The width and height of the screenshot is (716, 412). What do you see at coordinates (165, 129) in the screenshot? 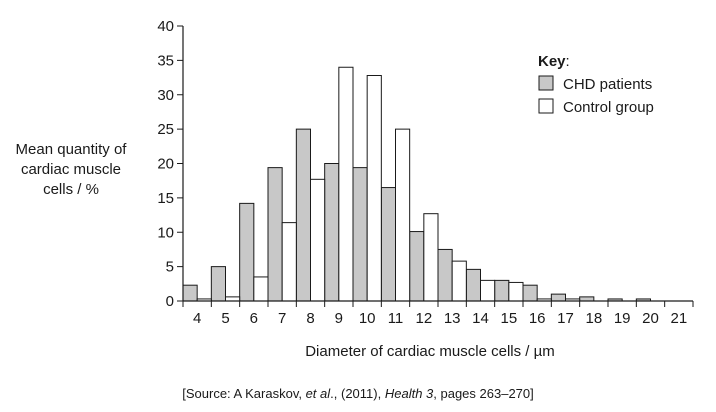
I see `y-tick-label-25: 25` at bounding box center [165, 129].